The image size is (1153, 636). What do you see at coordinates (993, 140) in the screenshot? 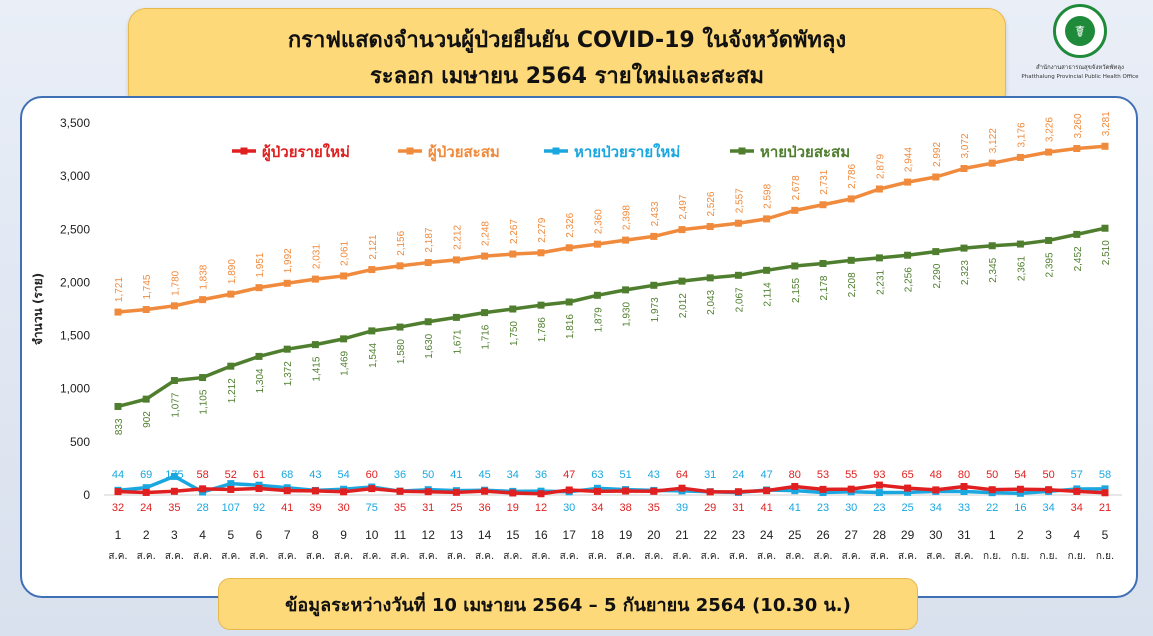
I see `data-label-accum-cases: 3,122` at bounding box center [993, 140].